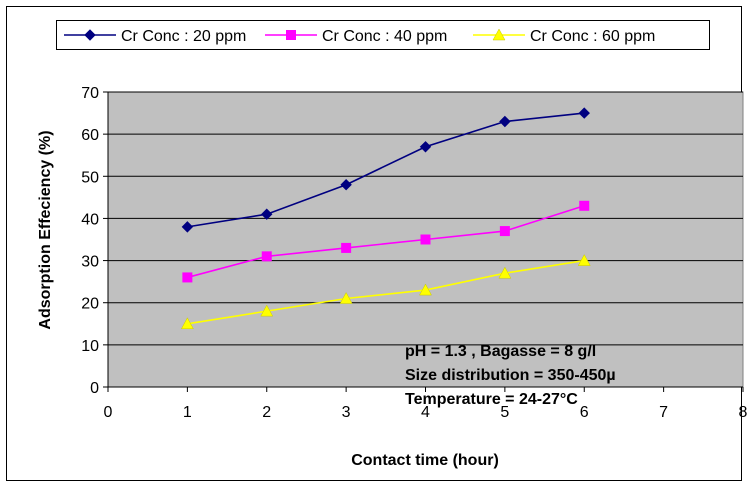 This screenshot has height=491, width=751. Describe the element at coordinates (592, 36) in the screenshot. I see `legend-label: Cr Conc : 60 ppm` at that location.